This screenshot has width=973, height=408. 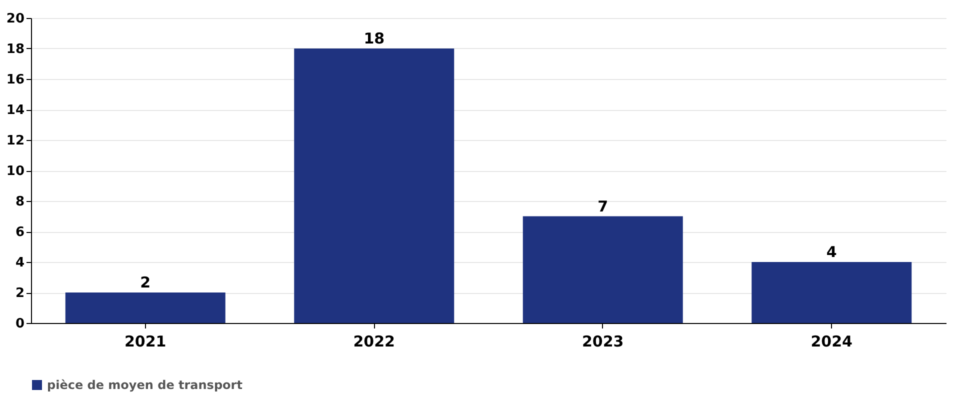 I want to click on data-label: 18, so click(x=374, y=39).